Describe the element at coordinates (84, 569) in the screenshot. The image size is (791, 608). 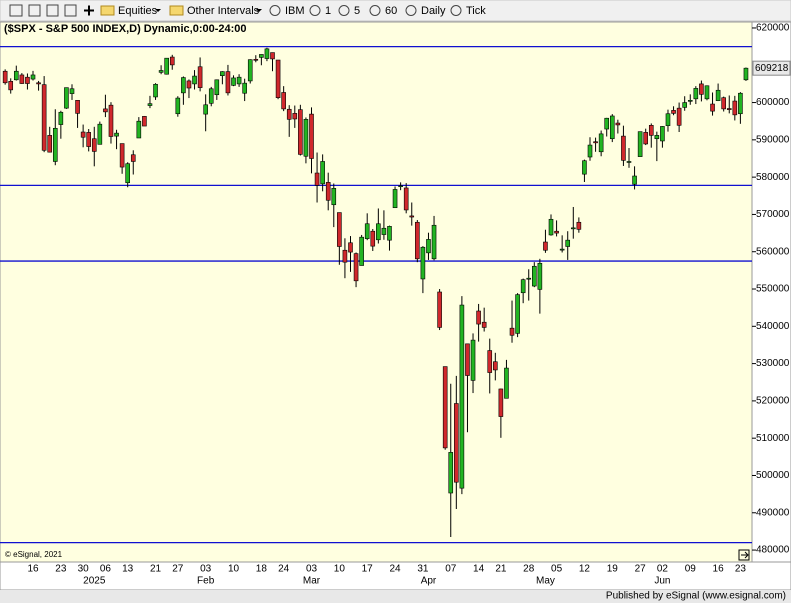
I see `x-tick-label: 30` at that location.